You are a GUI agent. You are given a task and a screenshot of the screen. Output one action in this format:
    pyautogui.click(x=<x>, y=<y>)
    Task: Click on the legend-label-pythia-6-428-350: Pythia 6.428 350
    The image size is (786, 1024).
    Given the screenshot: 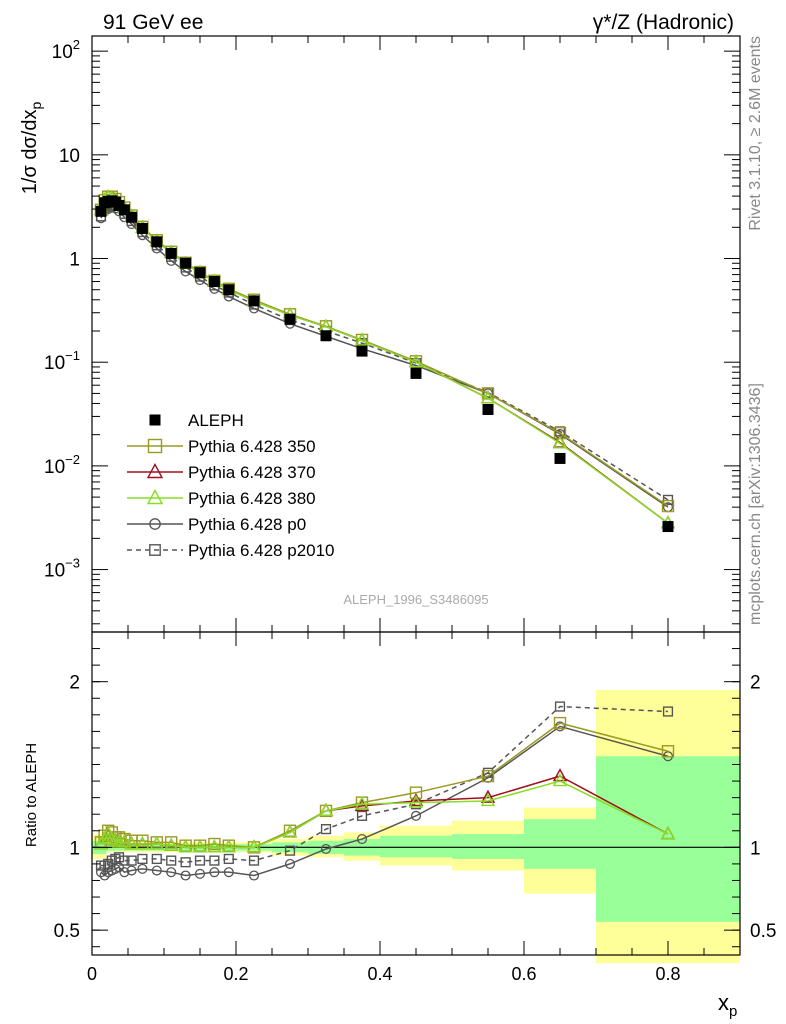 What is the action you would take?
    pyautogui.click(x=252, y=446)
    